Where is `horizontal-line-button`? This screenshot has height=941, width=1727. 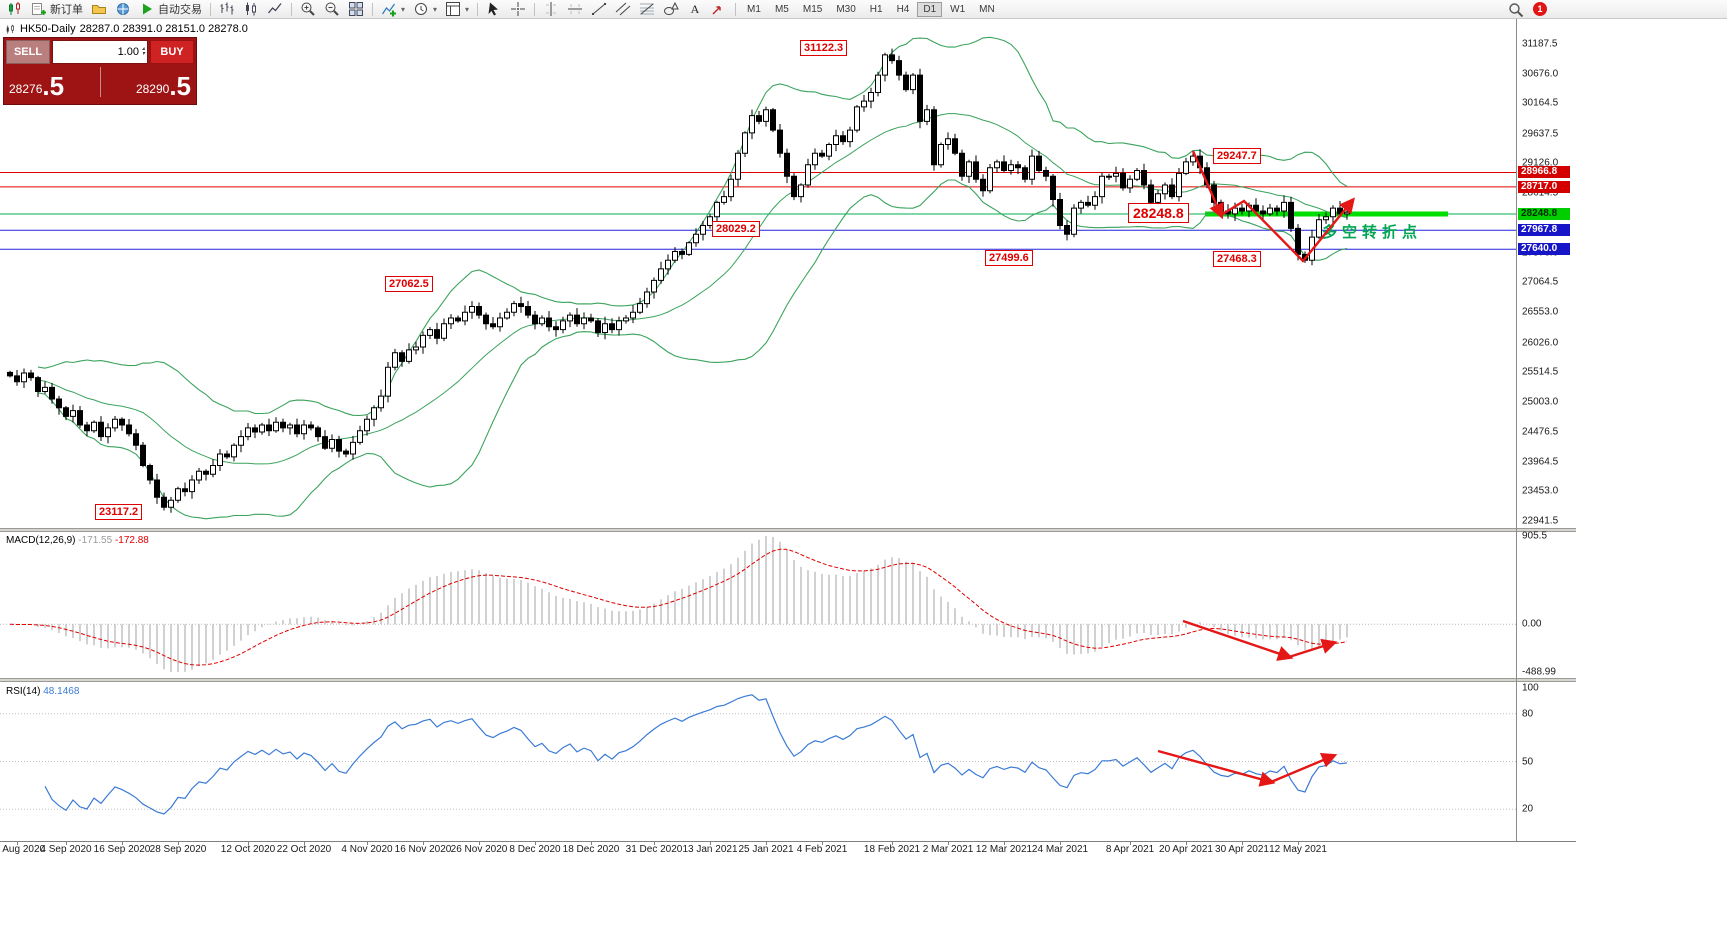
horizontal-line-button is located at coordinates (575, 9).